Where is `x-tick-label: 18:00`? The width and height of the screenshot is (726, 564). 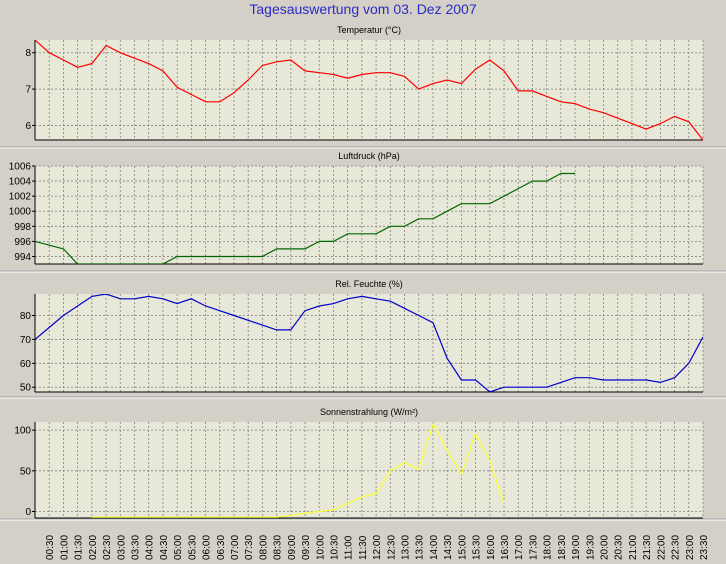 x-tick-label: 18:00 is located at coordinates (548, 547).